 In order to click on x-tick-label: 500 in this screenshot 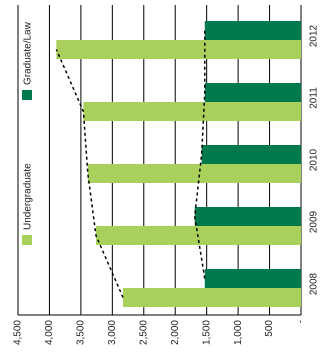, I will do `click(269, 328)`.